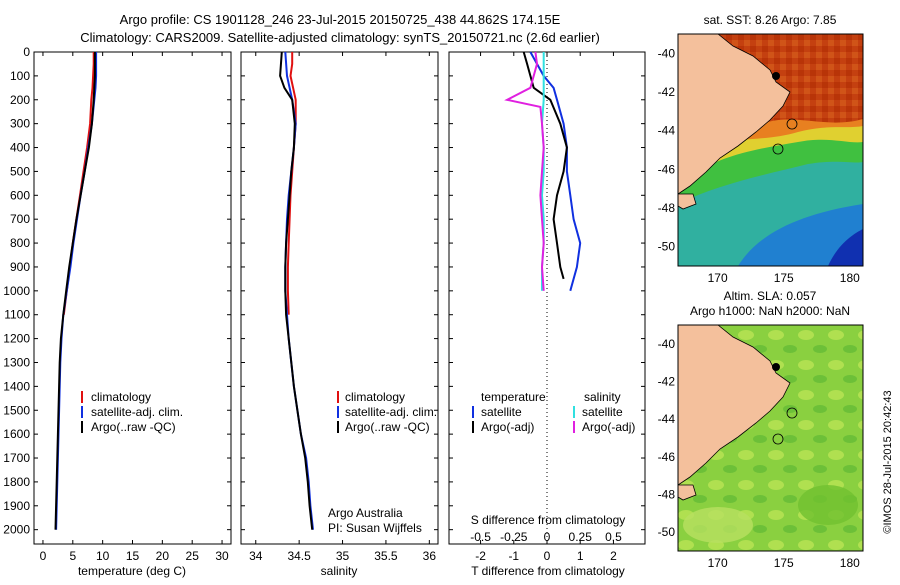 Image resolution: width=900 pixels, height=585 pixels. Describe the element at coordinates (16, 458) in the screenshot. I see `depth-tick-label: 1700` at that location.